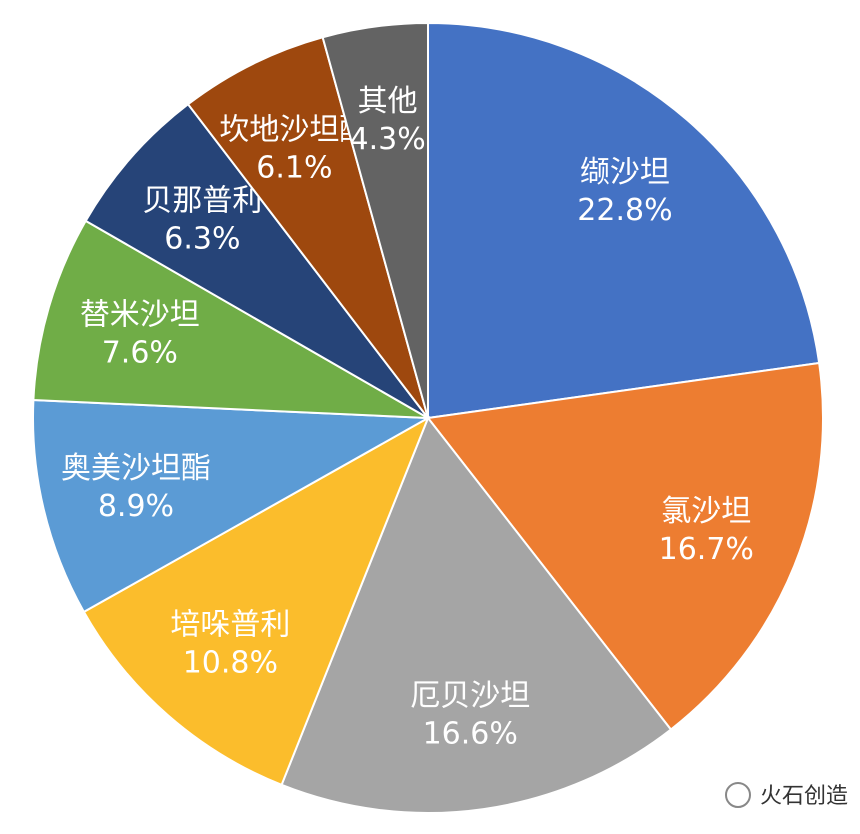 The image size is (860, 834). Describe the element at coordinates (625, 172) in the screenshot. I see `slice-label: 缬沙坦` at that location.